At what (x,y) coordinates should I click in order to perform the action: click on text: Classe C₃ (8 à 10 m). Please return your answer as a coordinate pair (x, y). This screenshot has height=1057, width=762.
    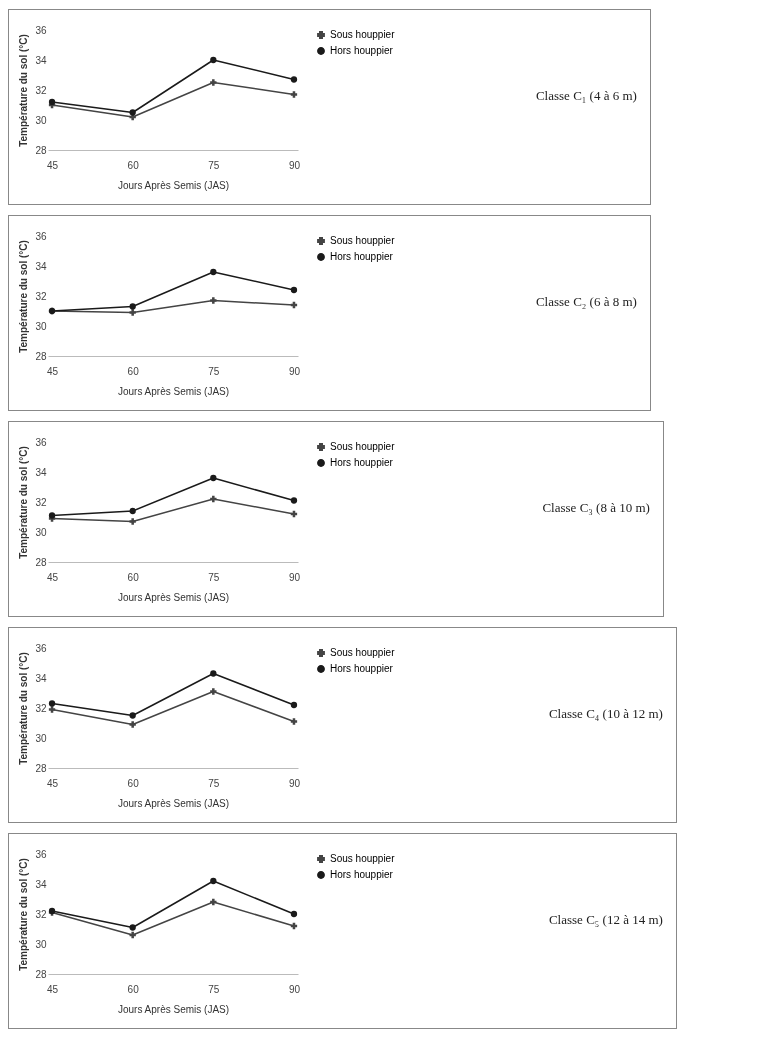
    Looking at the image, I should click on (596, 507).